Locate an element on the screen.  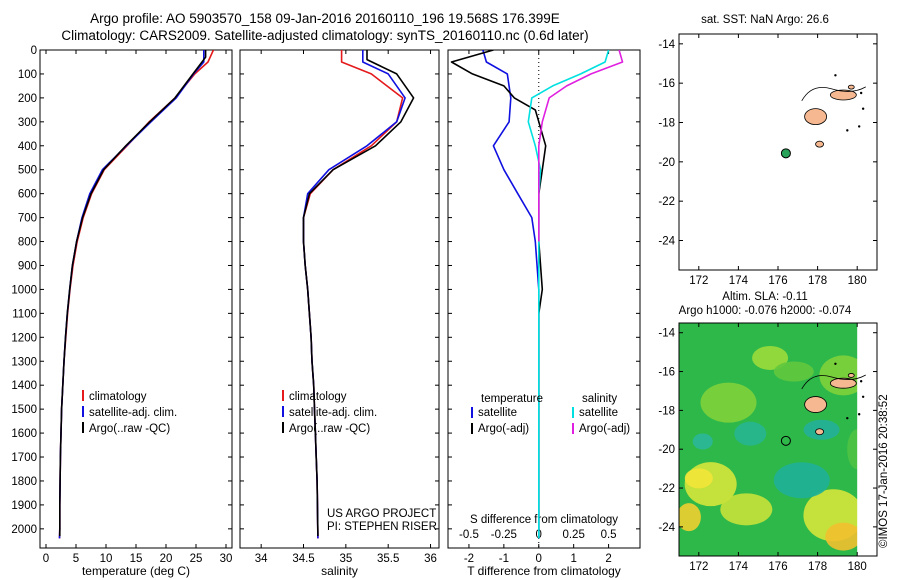
temperature-xlabel: temperature (deg C) is located at coordinates (136, 571).